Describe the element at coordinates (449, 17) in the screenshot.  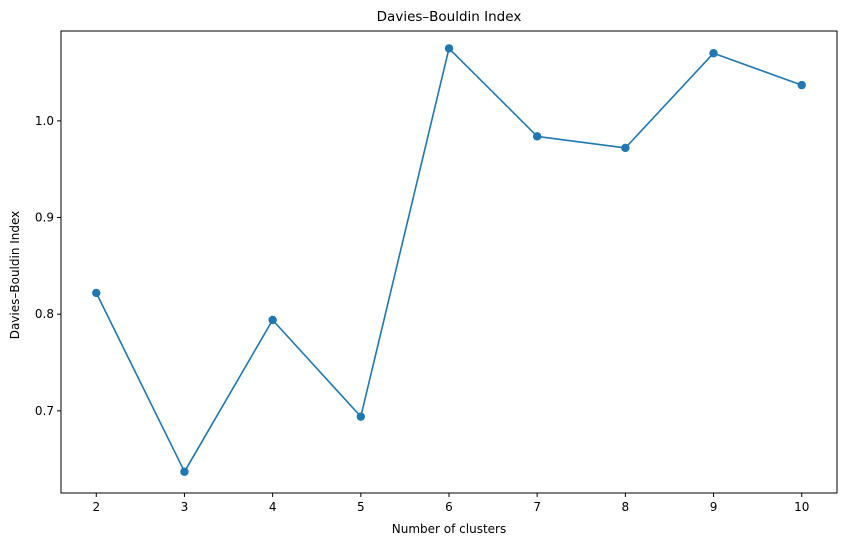
I see `chart-title: Davies–Bouldin Index` at that location.